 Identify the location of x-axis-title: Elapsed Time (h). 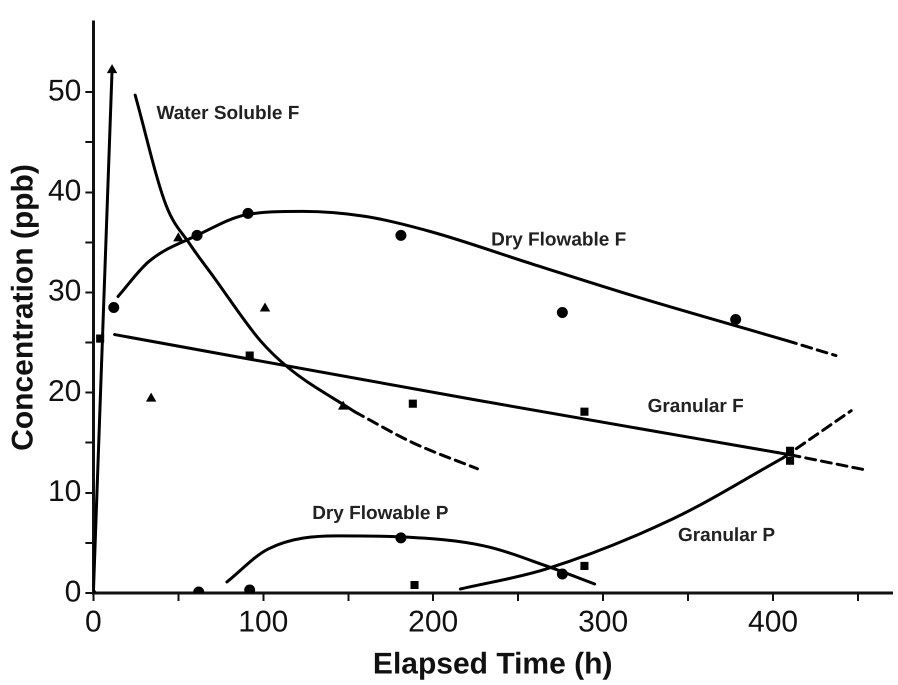
(492, 663).